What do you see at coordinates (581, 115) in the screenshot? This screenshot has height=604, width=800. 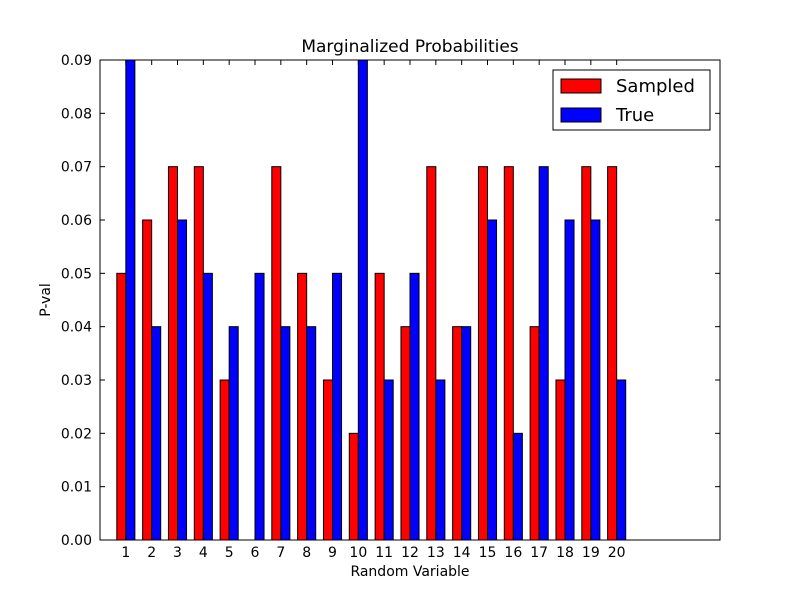 I see `legend-swatch-true` at bounding box center [581, 115].